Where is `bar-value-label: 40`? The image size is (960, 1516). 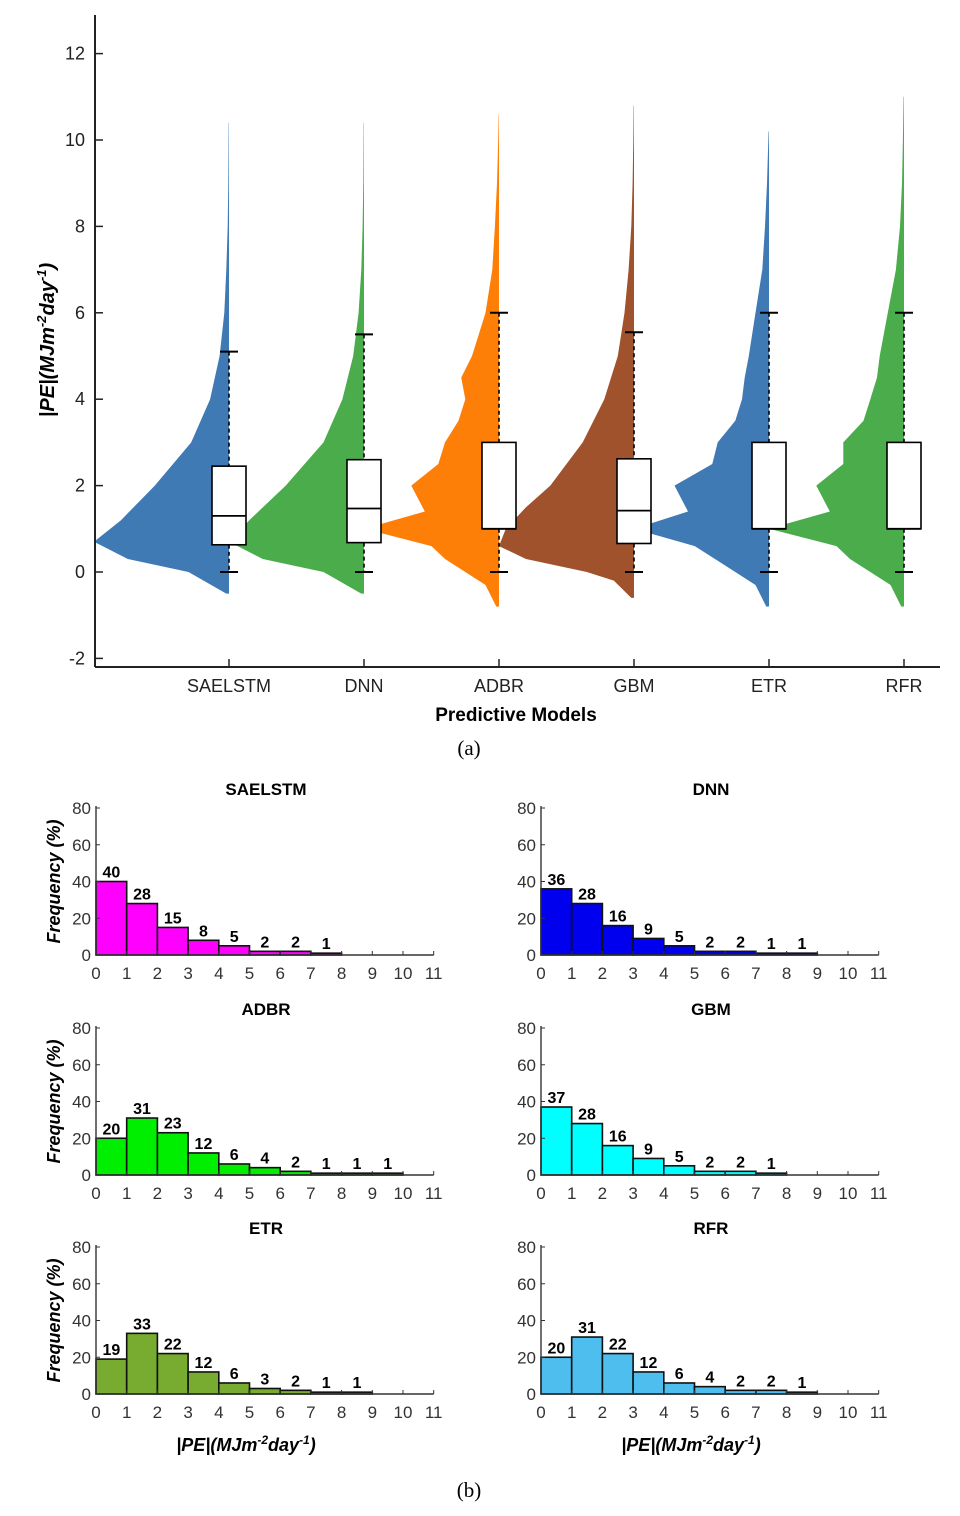
bar-value-label: 40 is located at coordinates (111, 873).